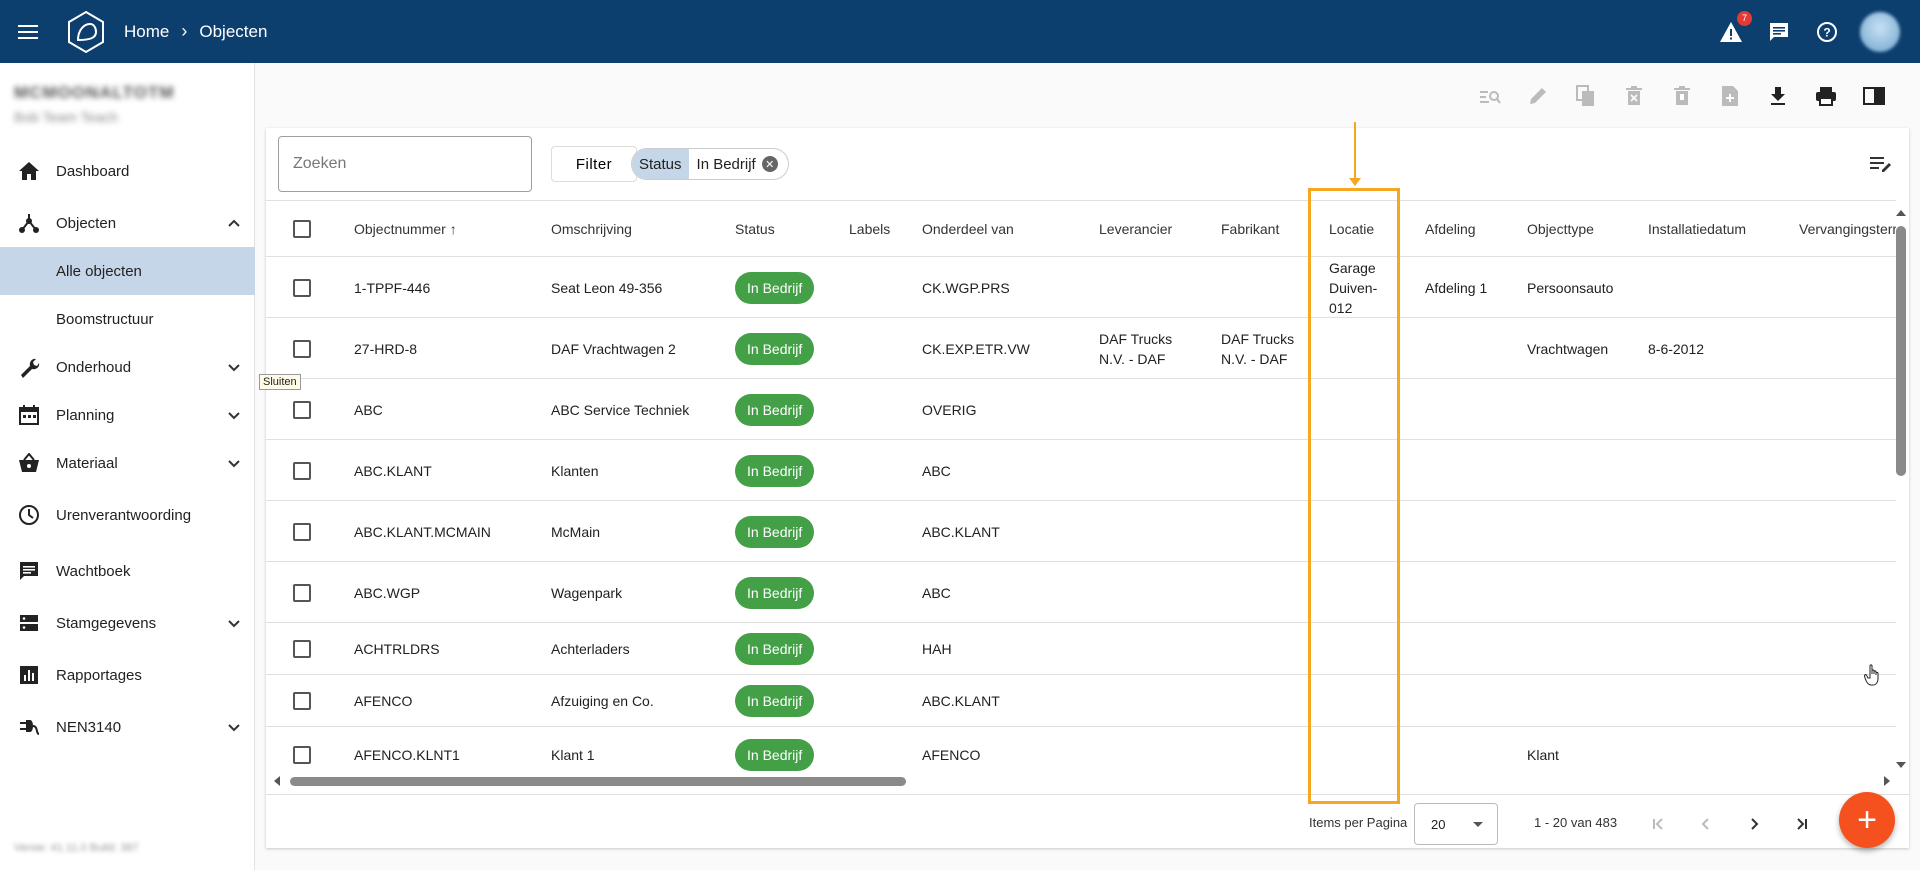 The height and width of the screenshot is (870, 1920). I want to click on table-row: AFENCO.KLNT1 Klant 1 In Bedrijf AFENCO Klant, so click(1081, 749).